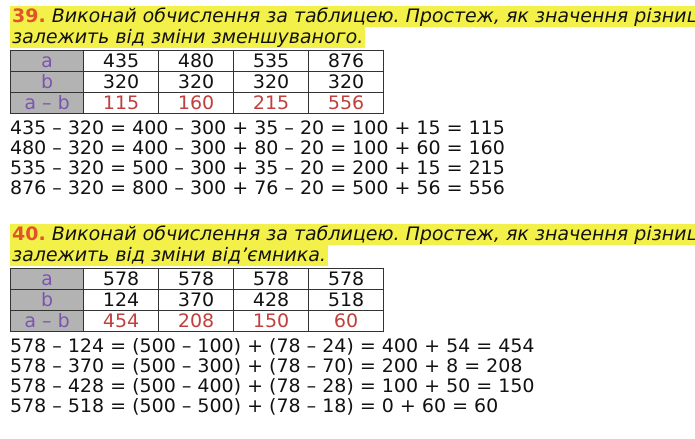 Image resolution: width=695 pixels, height=439 pixels. I want to click on table-row: a – b 115 160 215 556, so click(197, 103).